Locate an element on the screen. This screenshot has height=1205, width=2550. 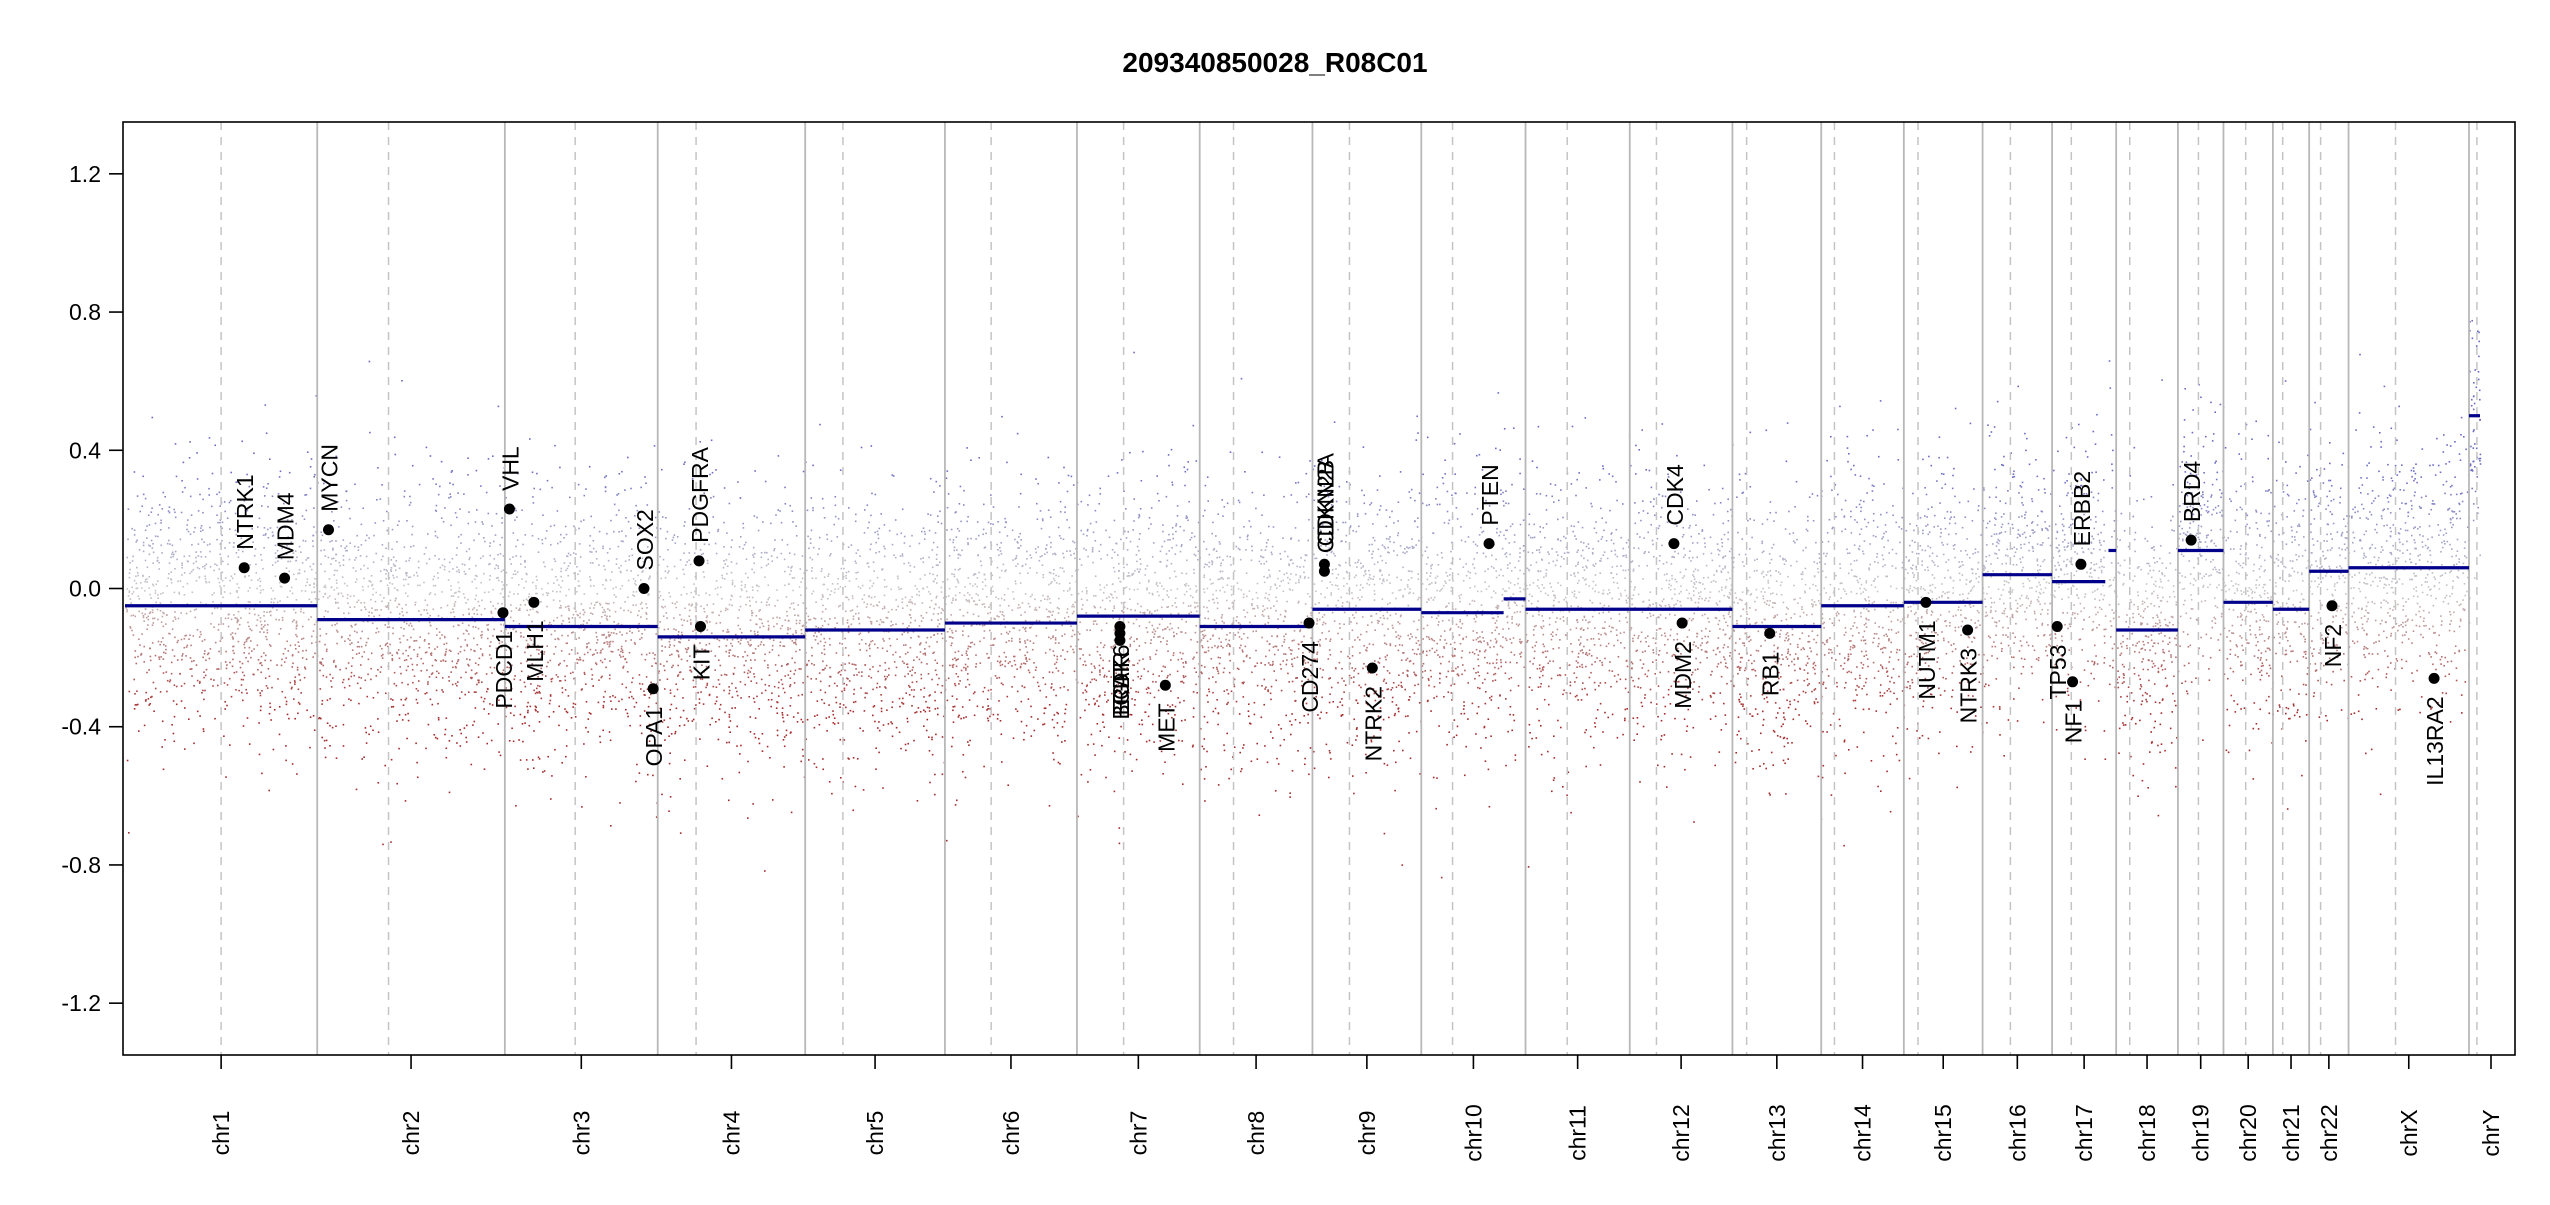
gene-label: NTRK1 is located at coordinates (245, 511).